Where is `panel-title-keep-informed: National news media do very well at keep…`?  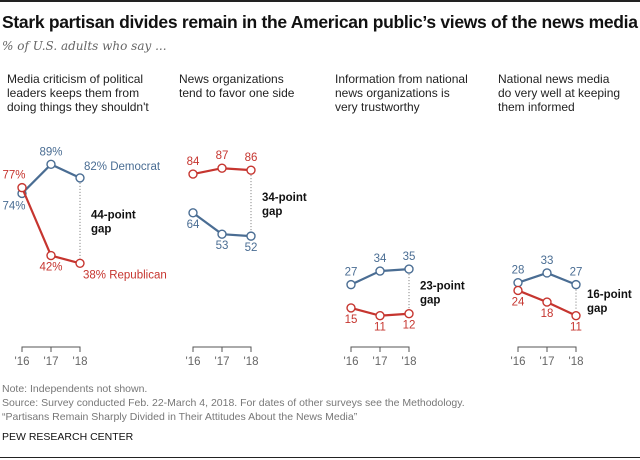
panel-title-keep-informed: National news media do very well at keep… is located at coordinates (559, 93).